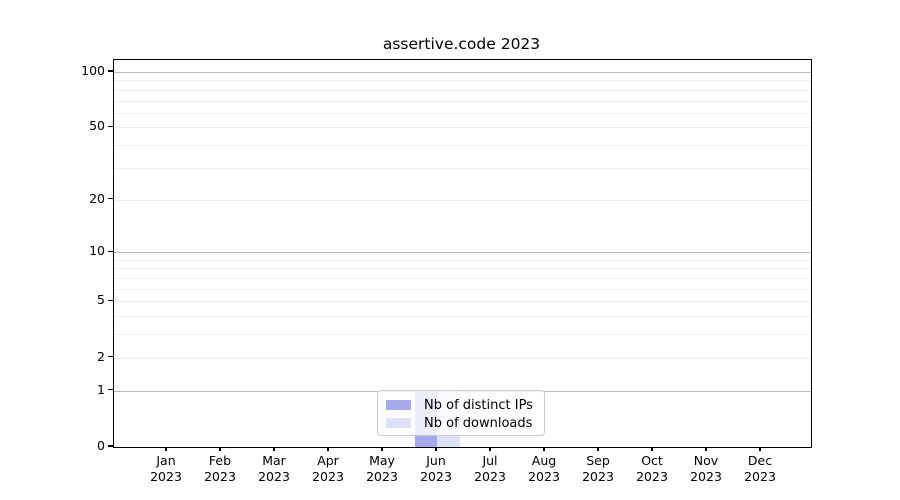 The width and height of the screenshot is (900, 500). Describe the element at coordinates (101, 389) in the screenshot. I see `y-tick-label: 1` at that location.